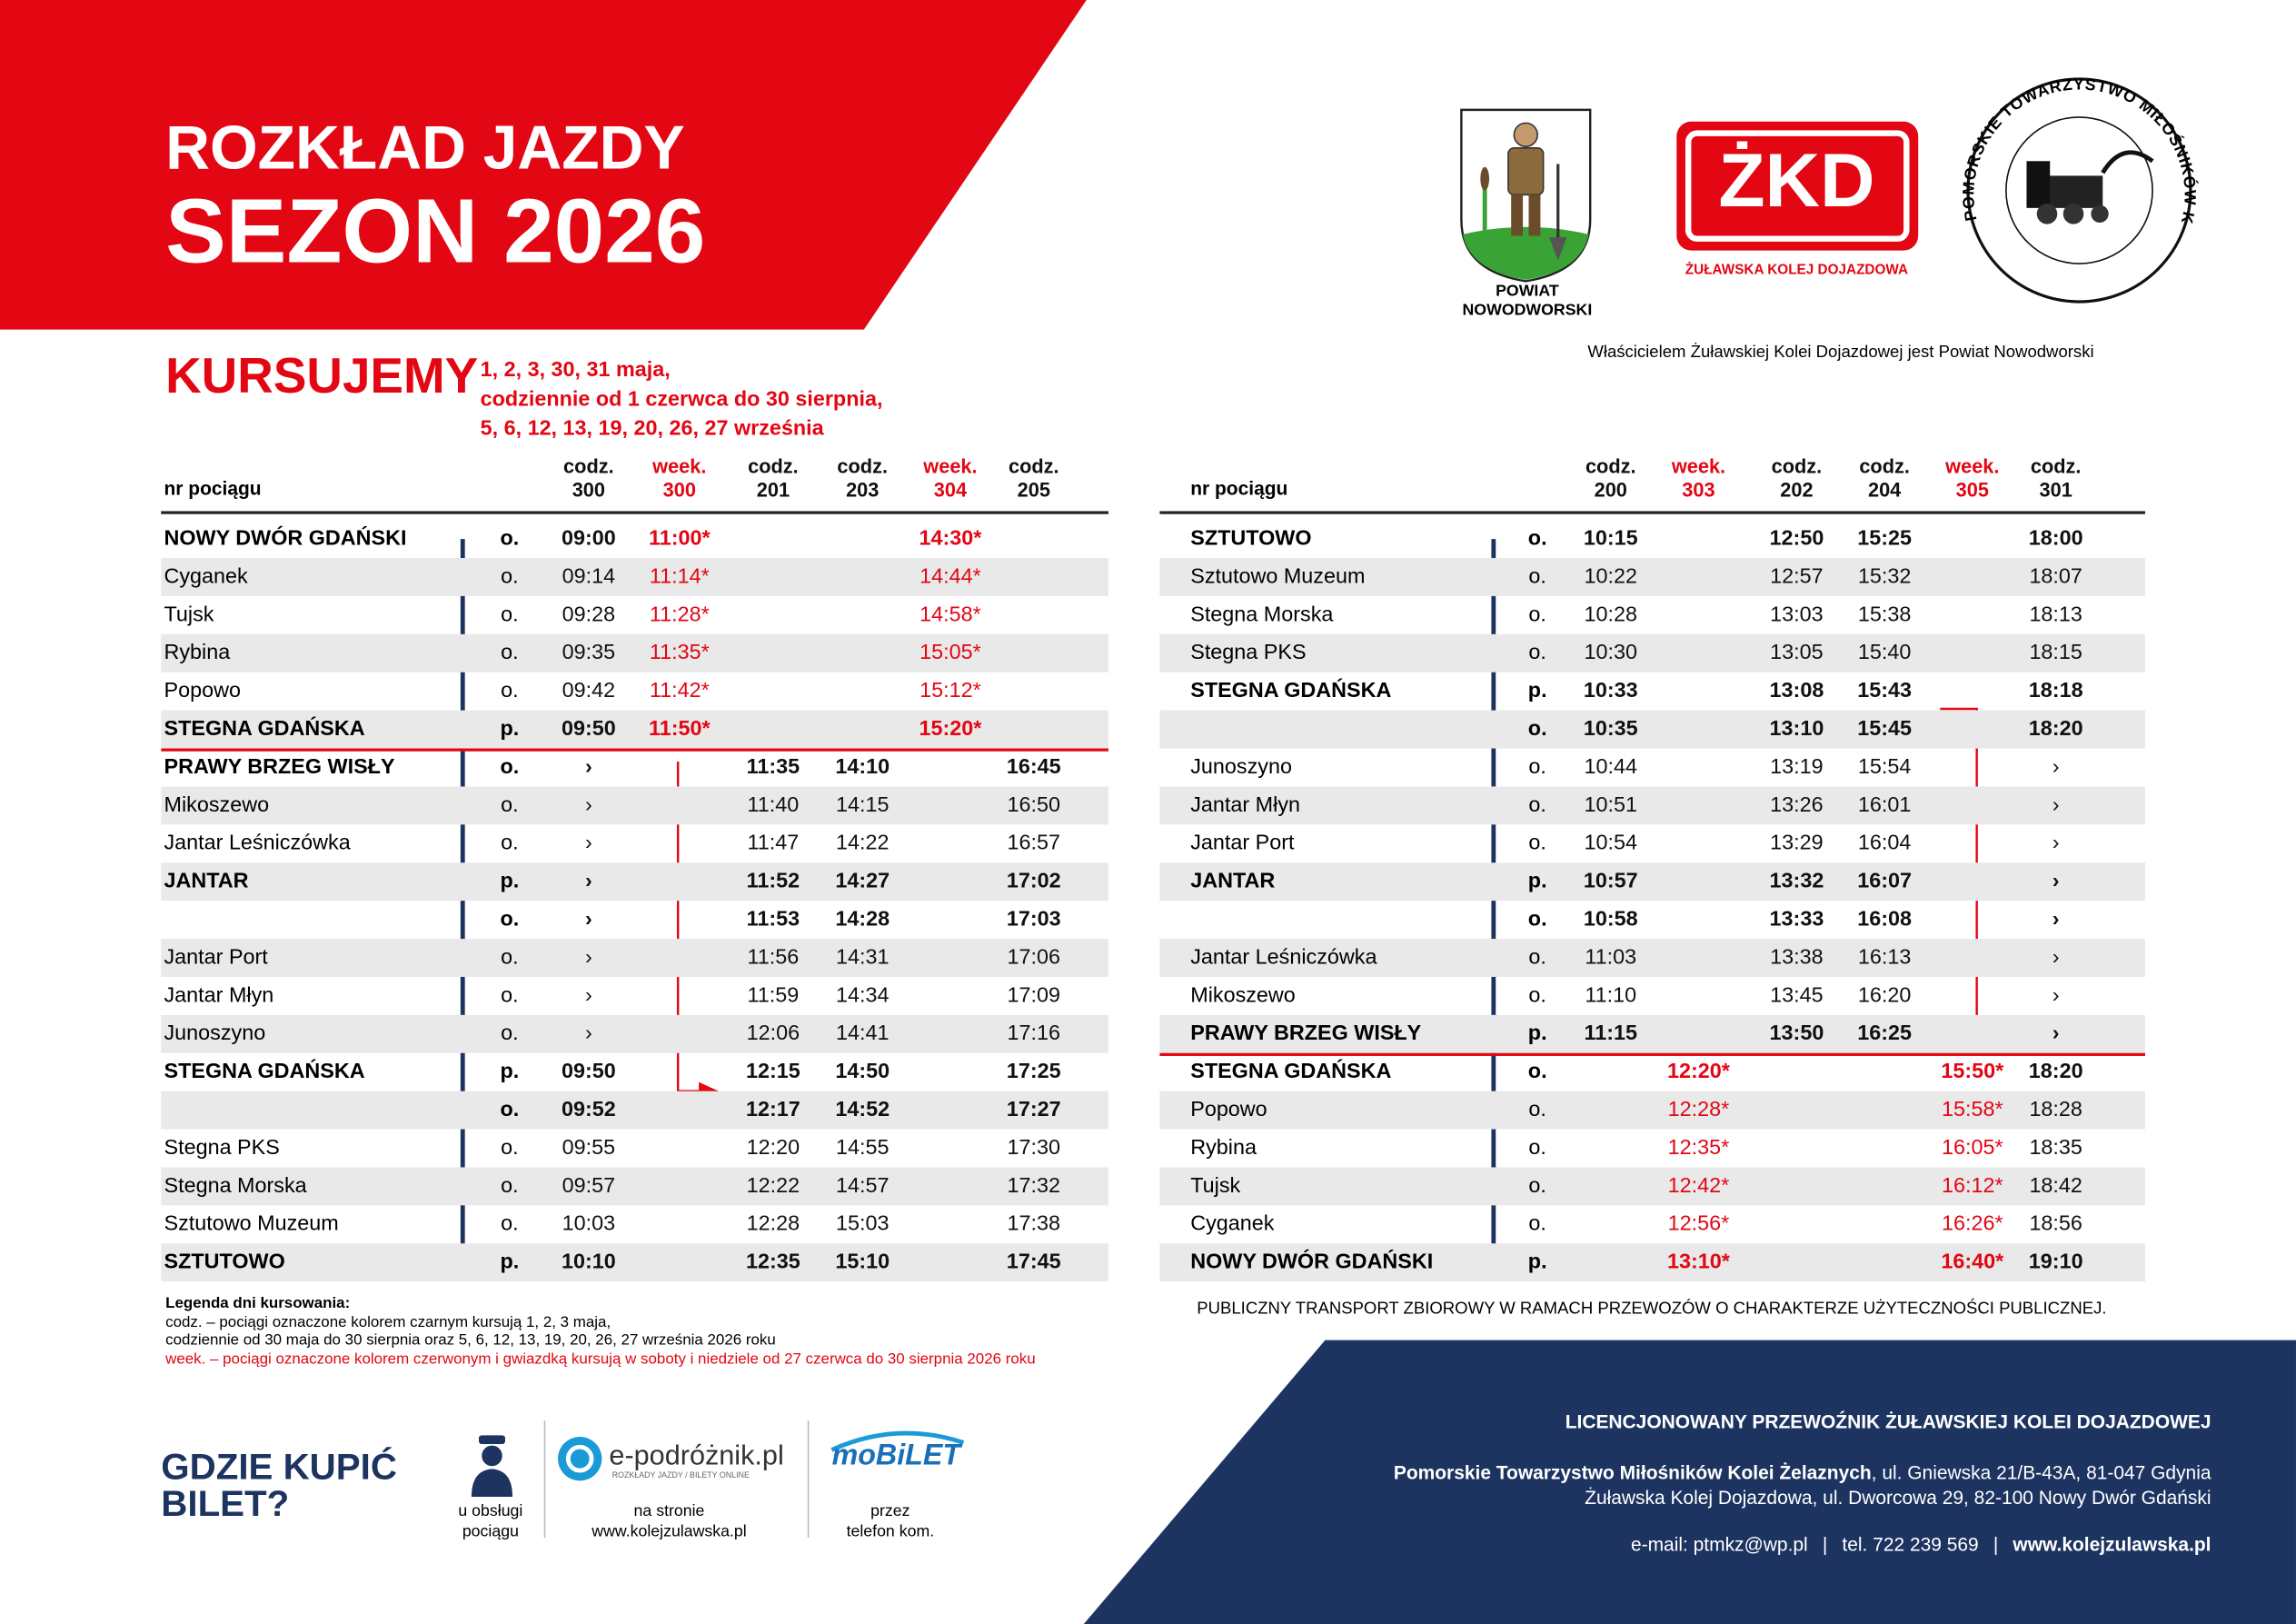 The width and height of the screenshot is (2296, 1624). I want to click on departure-time: 10:57, so click(1610, 882).